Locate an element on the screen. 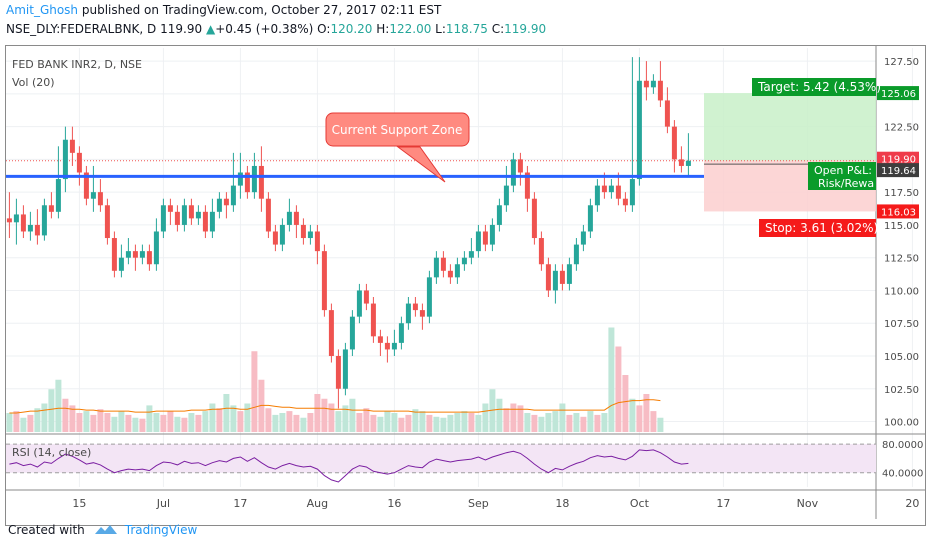  price-tick-label: 110.00 is located at coordinates (901, 291).